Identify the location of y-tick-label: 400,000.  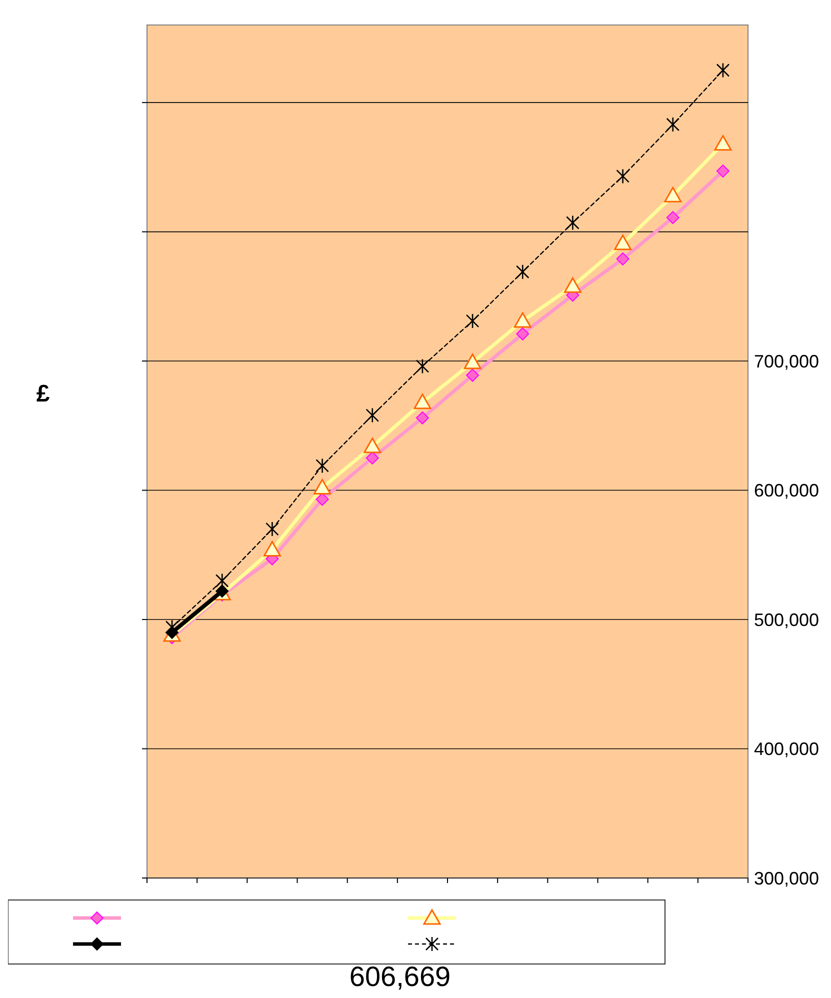
(787, 749).